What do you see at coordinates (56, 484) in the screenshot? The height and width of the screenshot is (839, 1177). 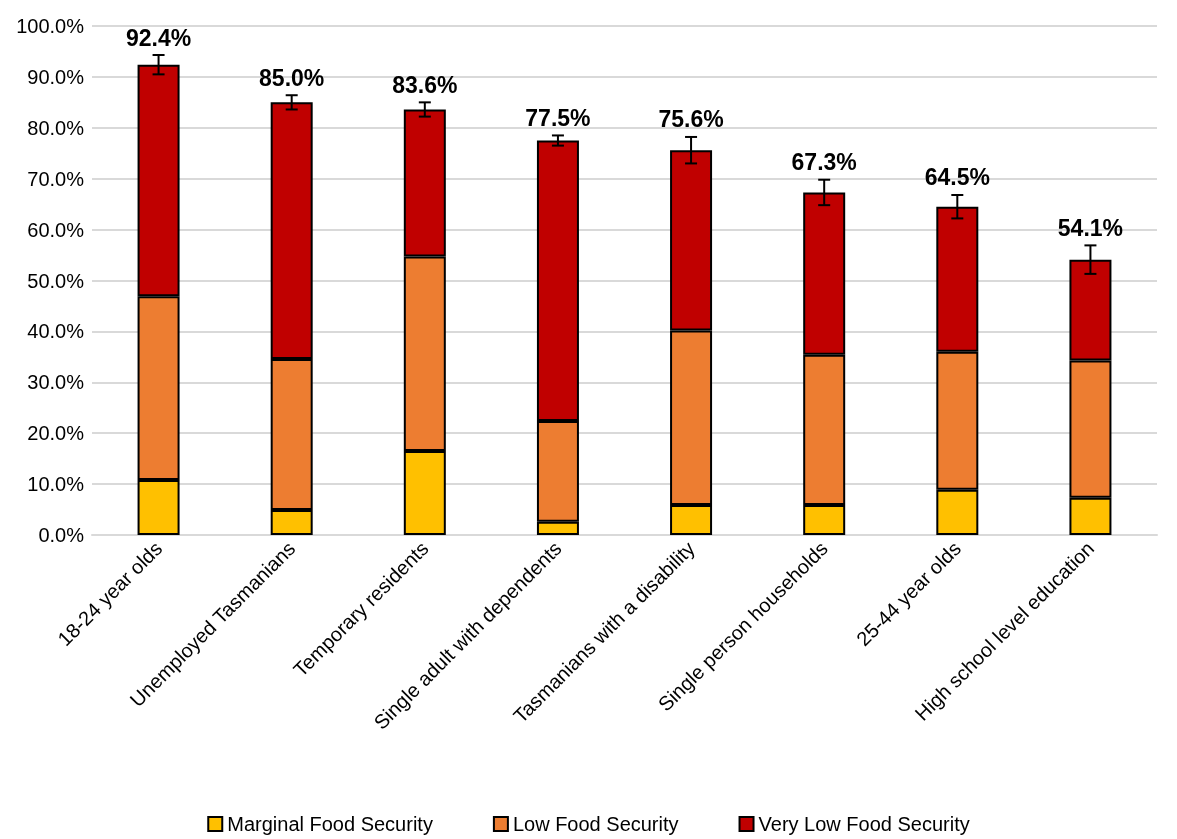 I see `y-tick-label: 10.0%` at bounding box center [56, 484].